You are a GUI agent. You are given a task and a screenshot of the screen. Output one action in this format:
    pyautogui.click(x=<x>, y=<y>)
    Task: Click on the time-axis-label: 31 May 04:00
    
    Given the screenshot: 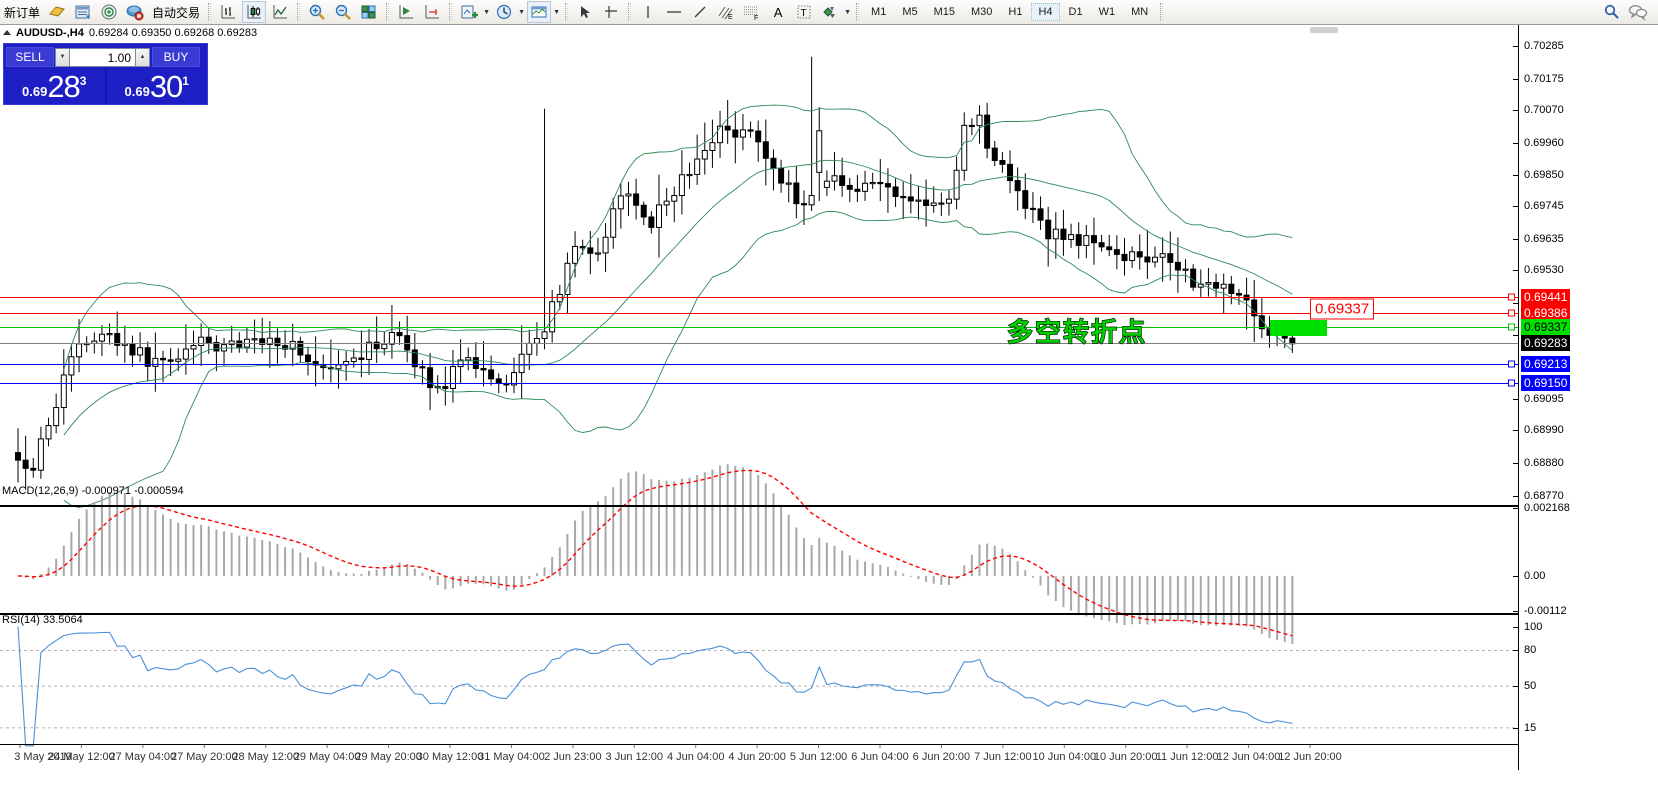 What is the action you would take?
    pyautogui.click(x=511, y=757)
    